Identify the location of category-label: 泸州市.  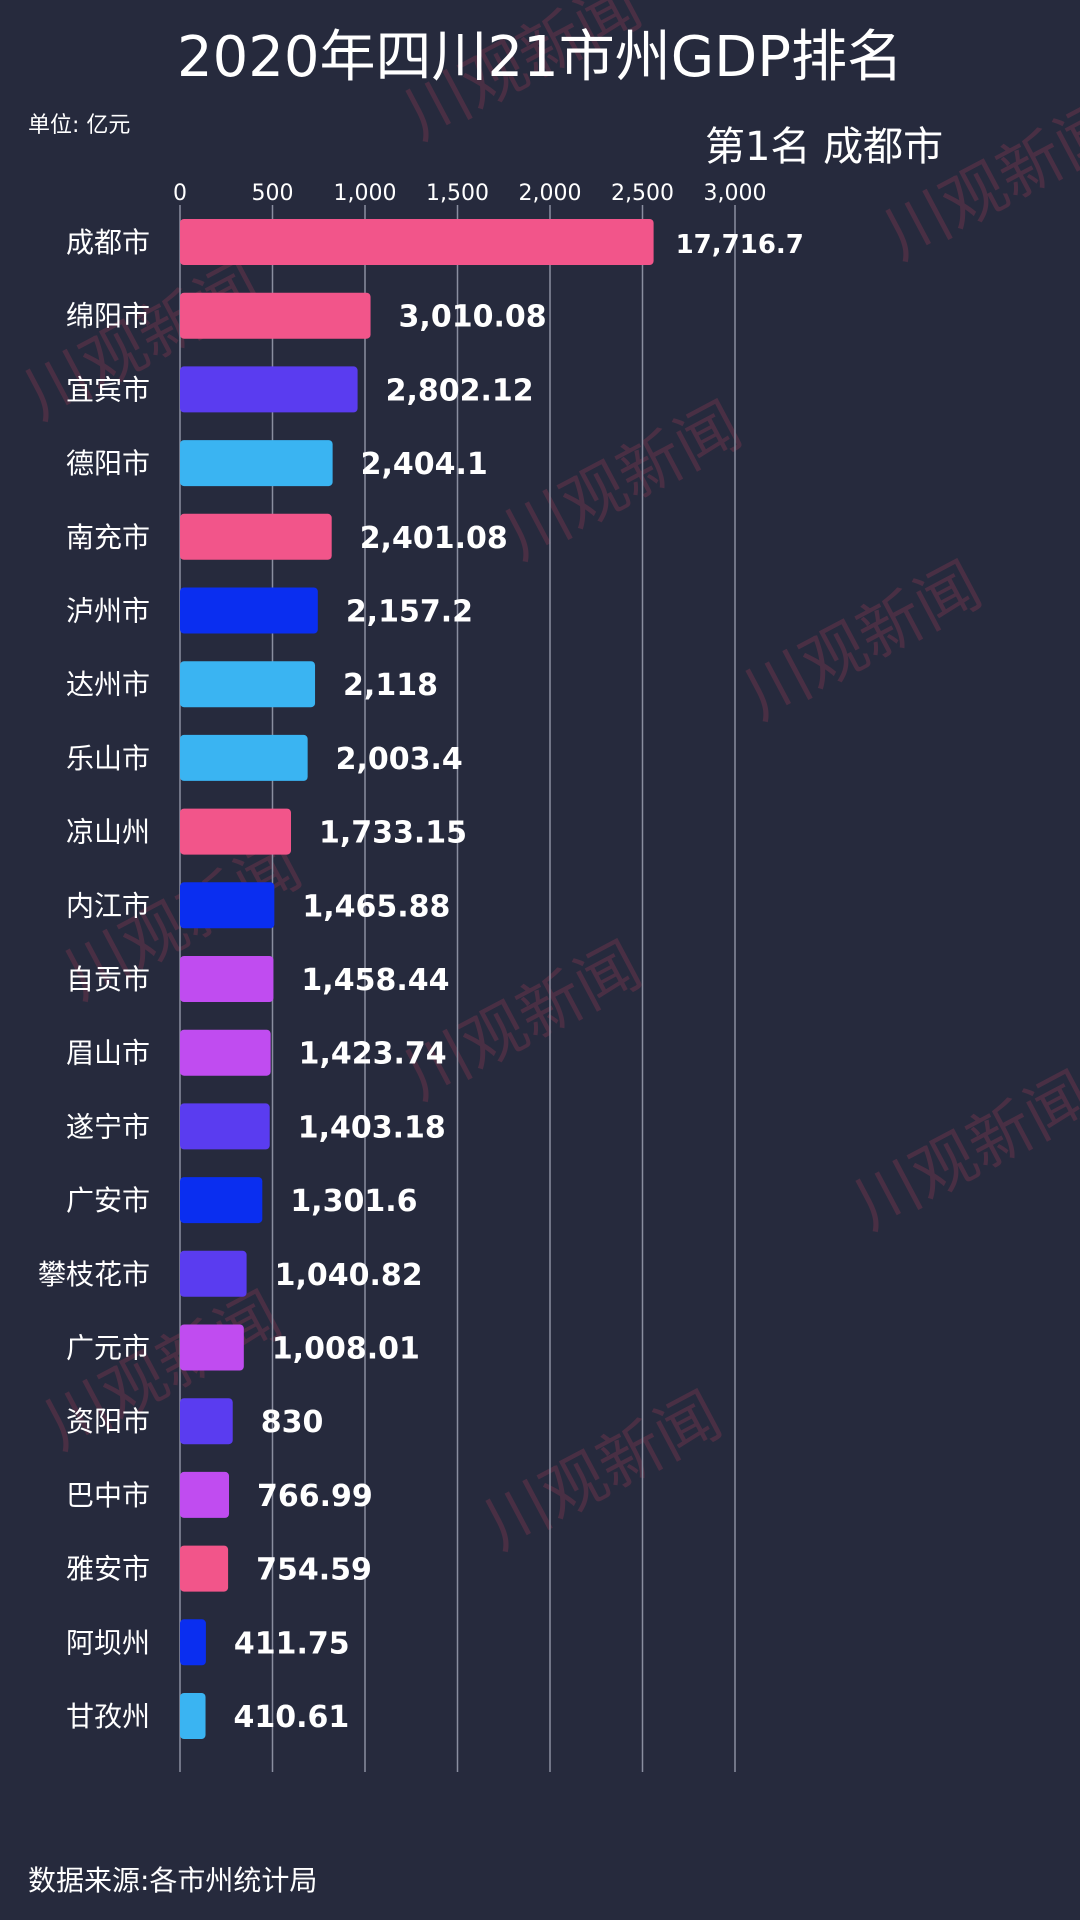
(108, 611).